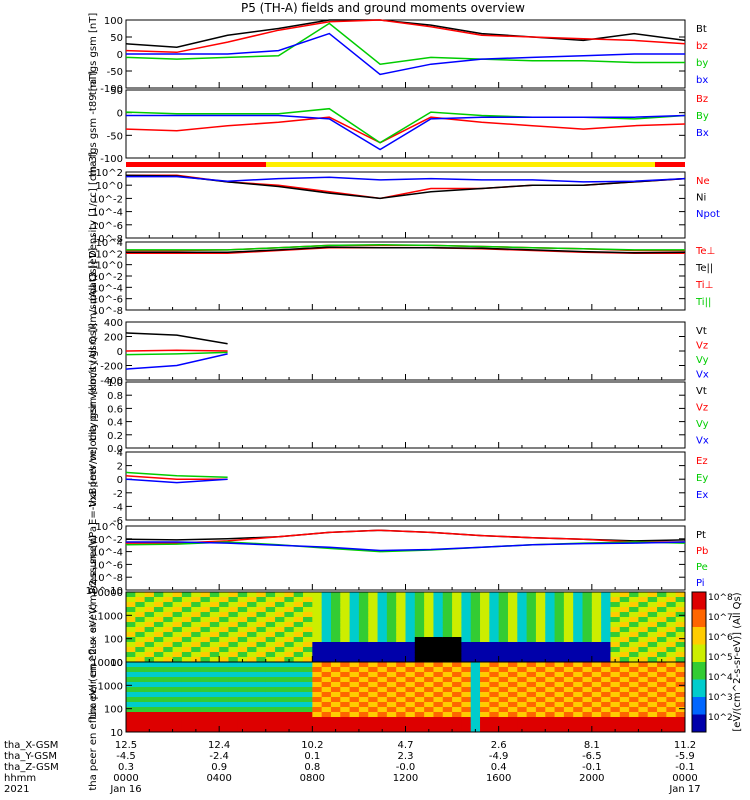 The image size is (750, 800). What do you see at coordinates (685, 756) in the screenshot?
I see `x-col-y: -5.9` at bounding box center [685, 756].